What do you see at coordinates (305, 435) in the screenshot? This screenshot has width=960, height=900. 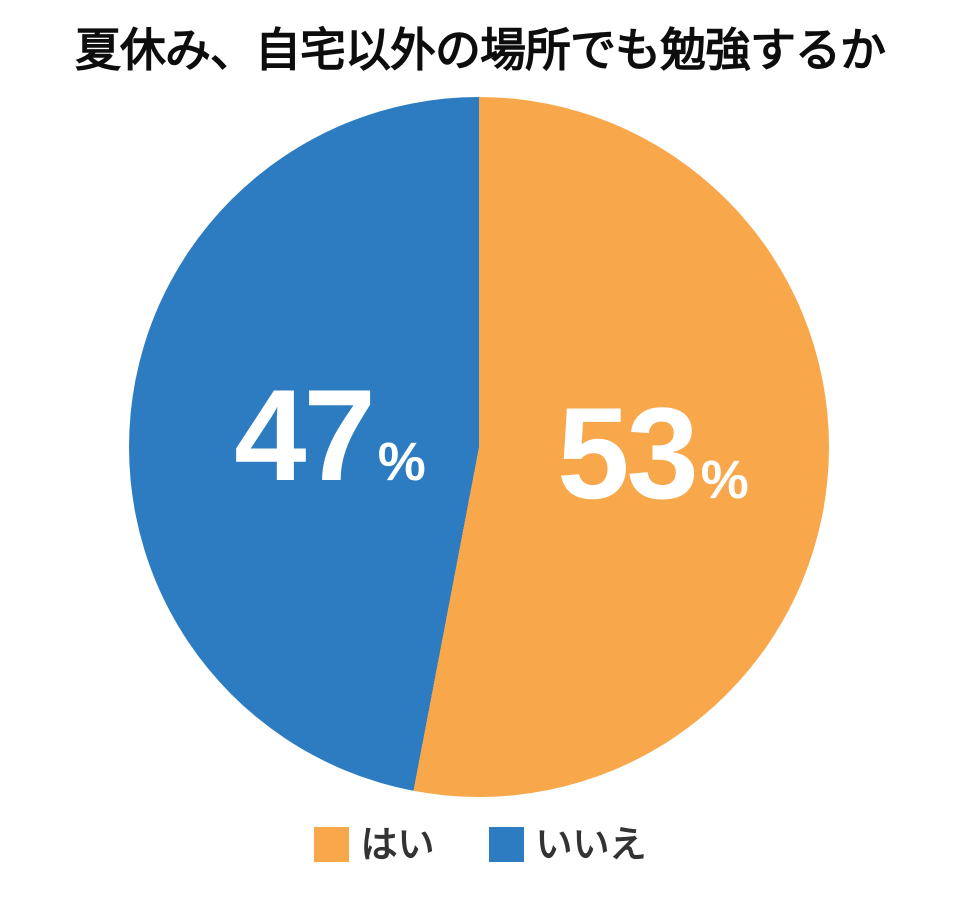 I see `slice-value-no: 47` at bounding box center [305, 435].